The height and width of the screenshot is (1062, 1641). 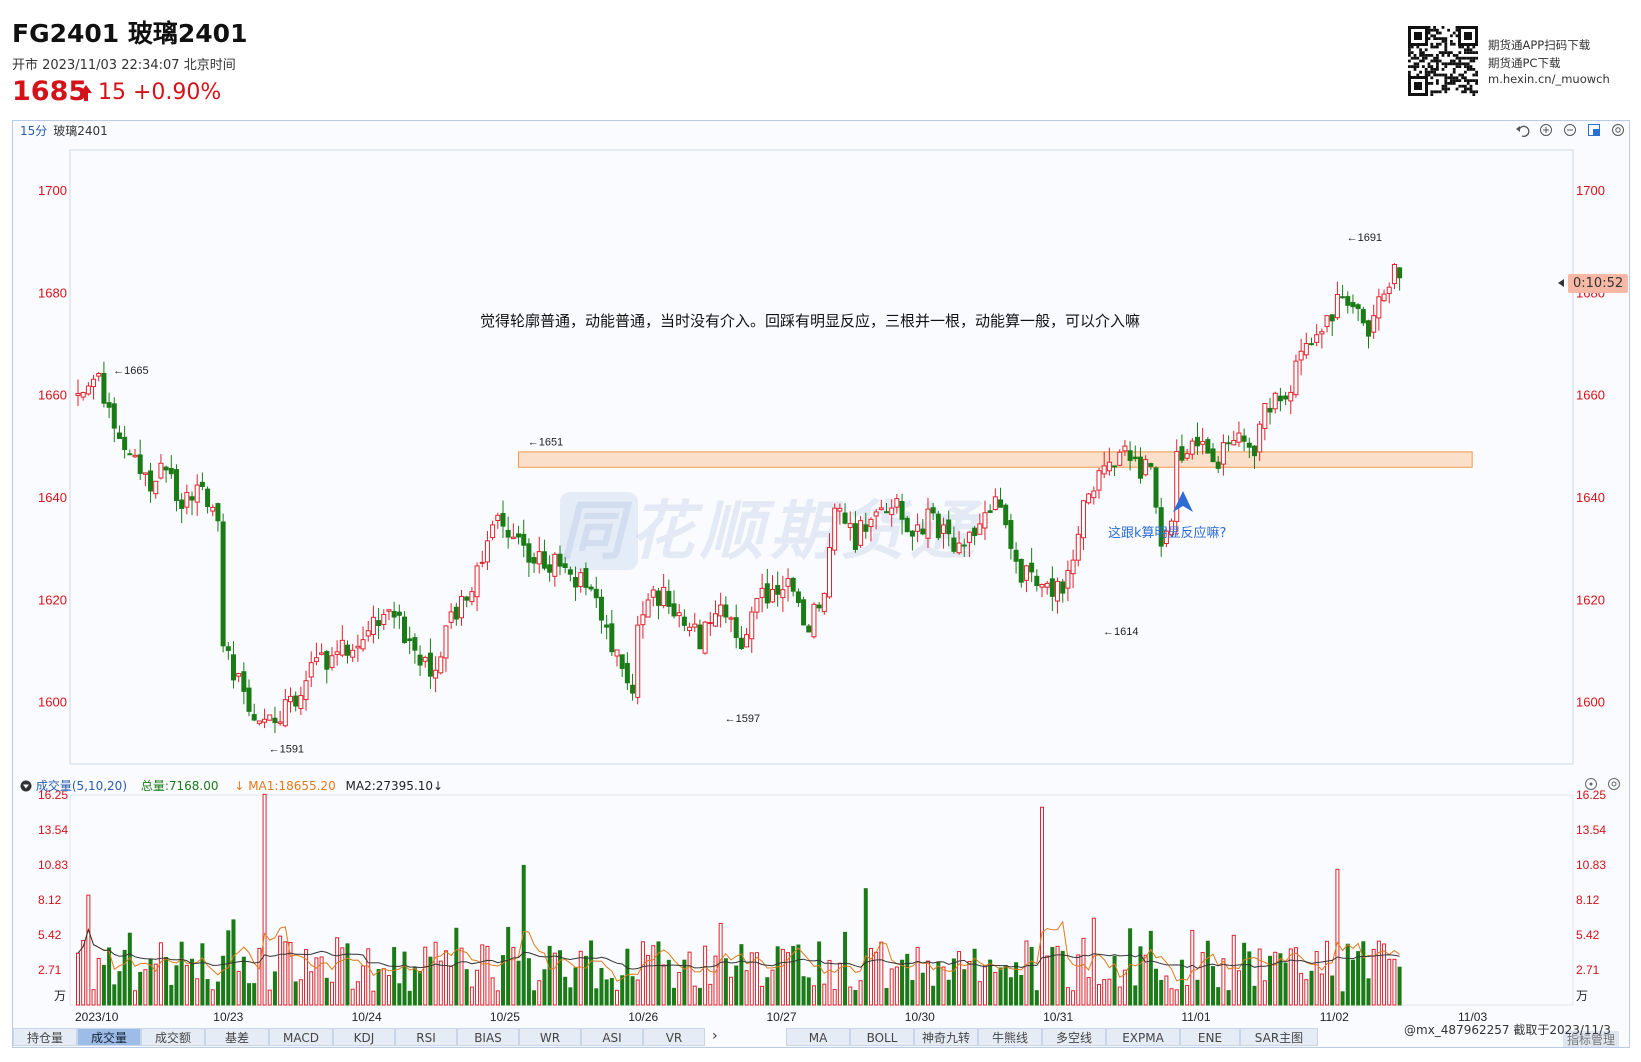 What do you see at coordinates (1279, 1037) in the screenshot?
I see `tab-7-tabsRight: SAR主图` at bounding box center [1279, 1037].